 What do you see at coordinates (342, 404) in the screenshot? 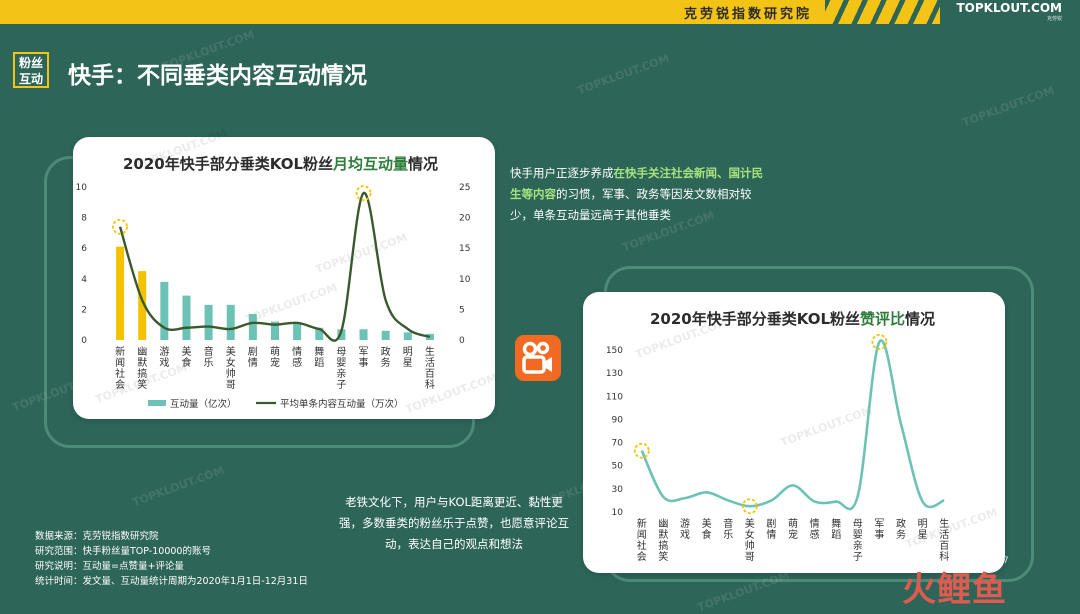
I see `legend-label-line: 平均单条内容互动量（万次）` at bounding box center [342, 404].